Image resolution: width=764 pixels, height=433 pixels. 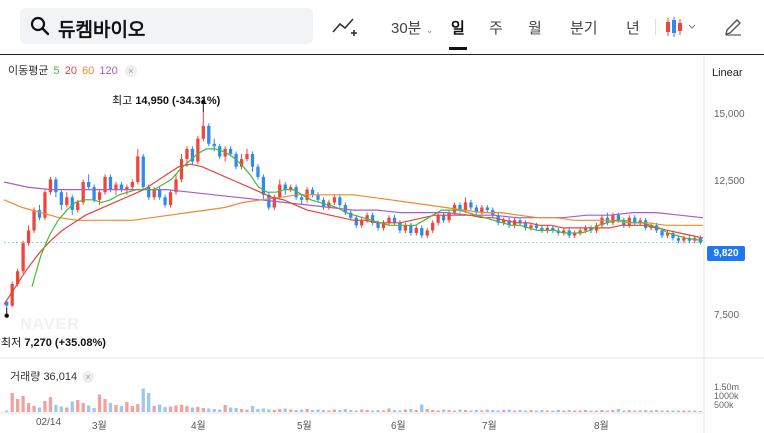 What do you see at coordinates (681, 27) in the screenshot?
I see `candlestick-icon` at bounding box center [681, 27].